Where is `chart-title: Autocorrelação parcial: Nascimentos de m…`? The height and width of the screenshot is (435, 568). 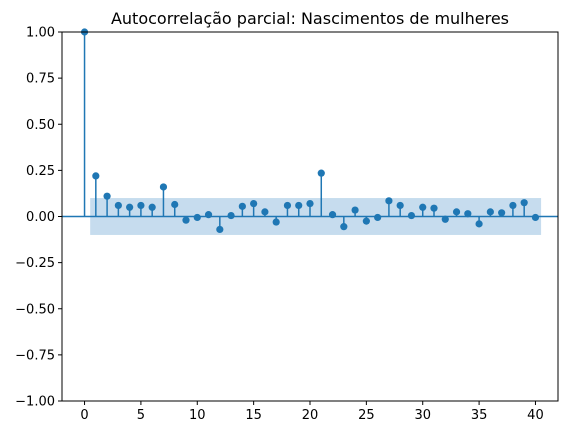
chart-title: Autocorrelação parcial: Nascimentos de m… is located at coordinates (310, 18).